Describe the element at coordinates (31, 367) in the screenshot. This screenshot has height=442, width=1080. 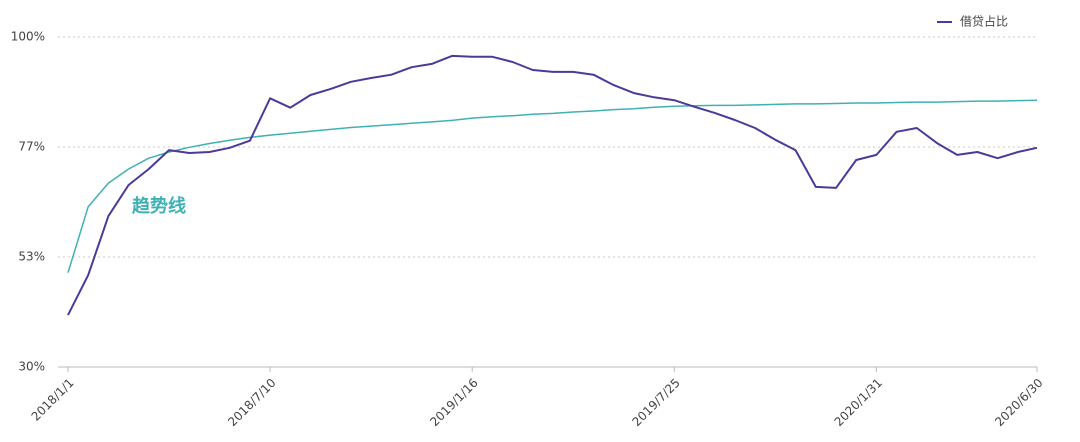
I see `y-tick-label: 30%` at that location.